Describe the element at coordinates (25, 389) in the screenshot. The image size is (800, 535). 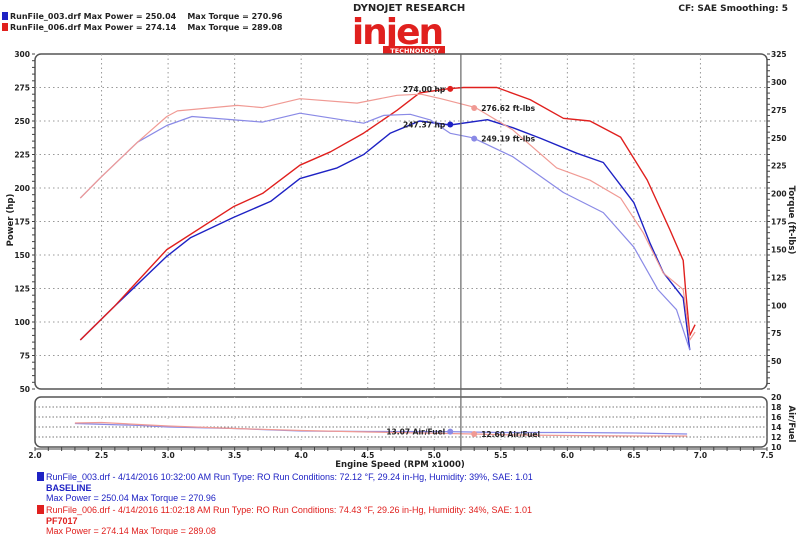
I see `power-tick-label: 50` at that location.